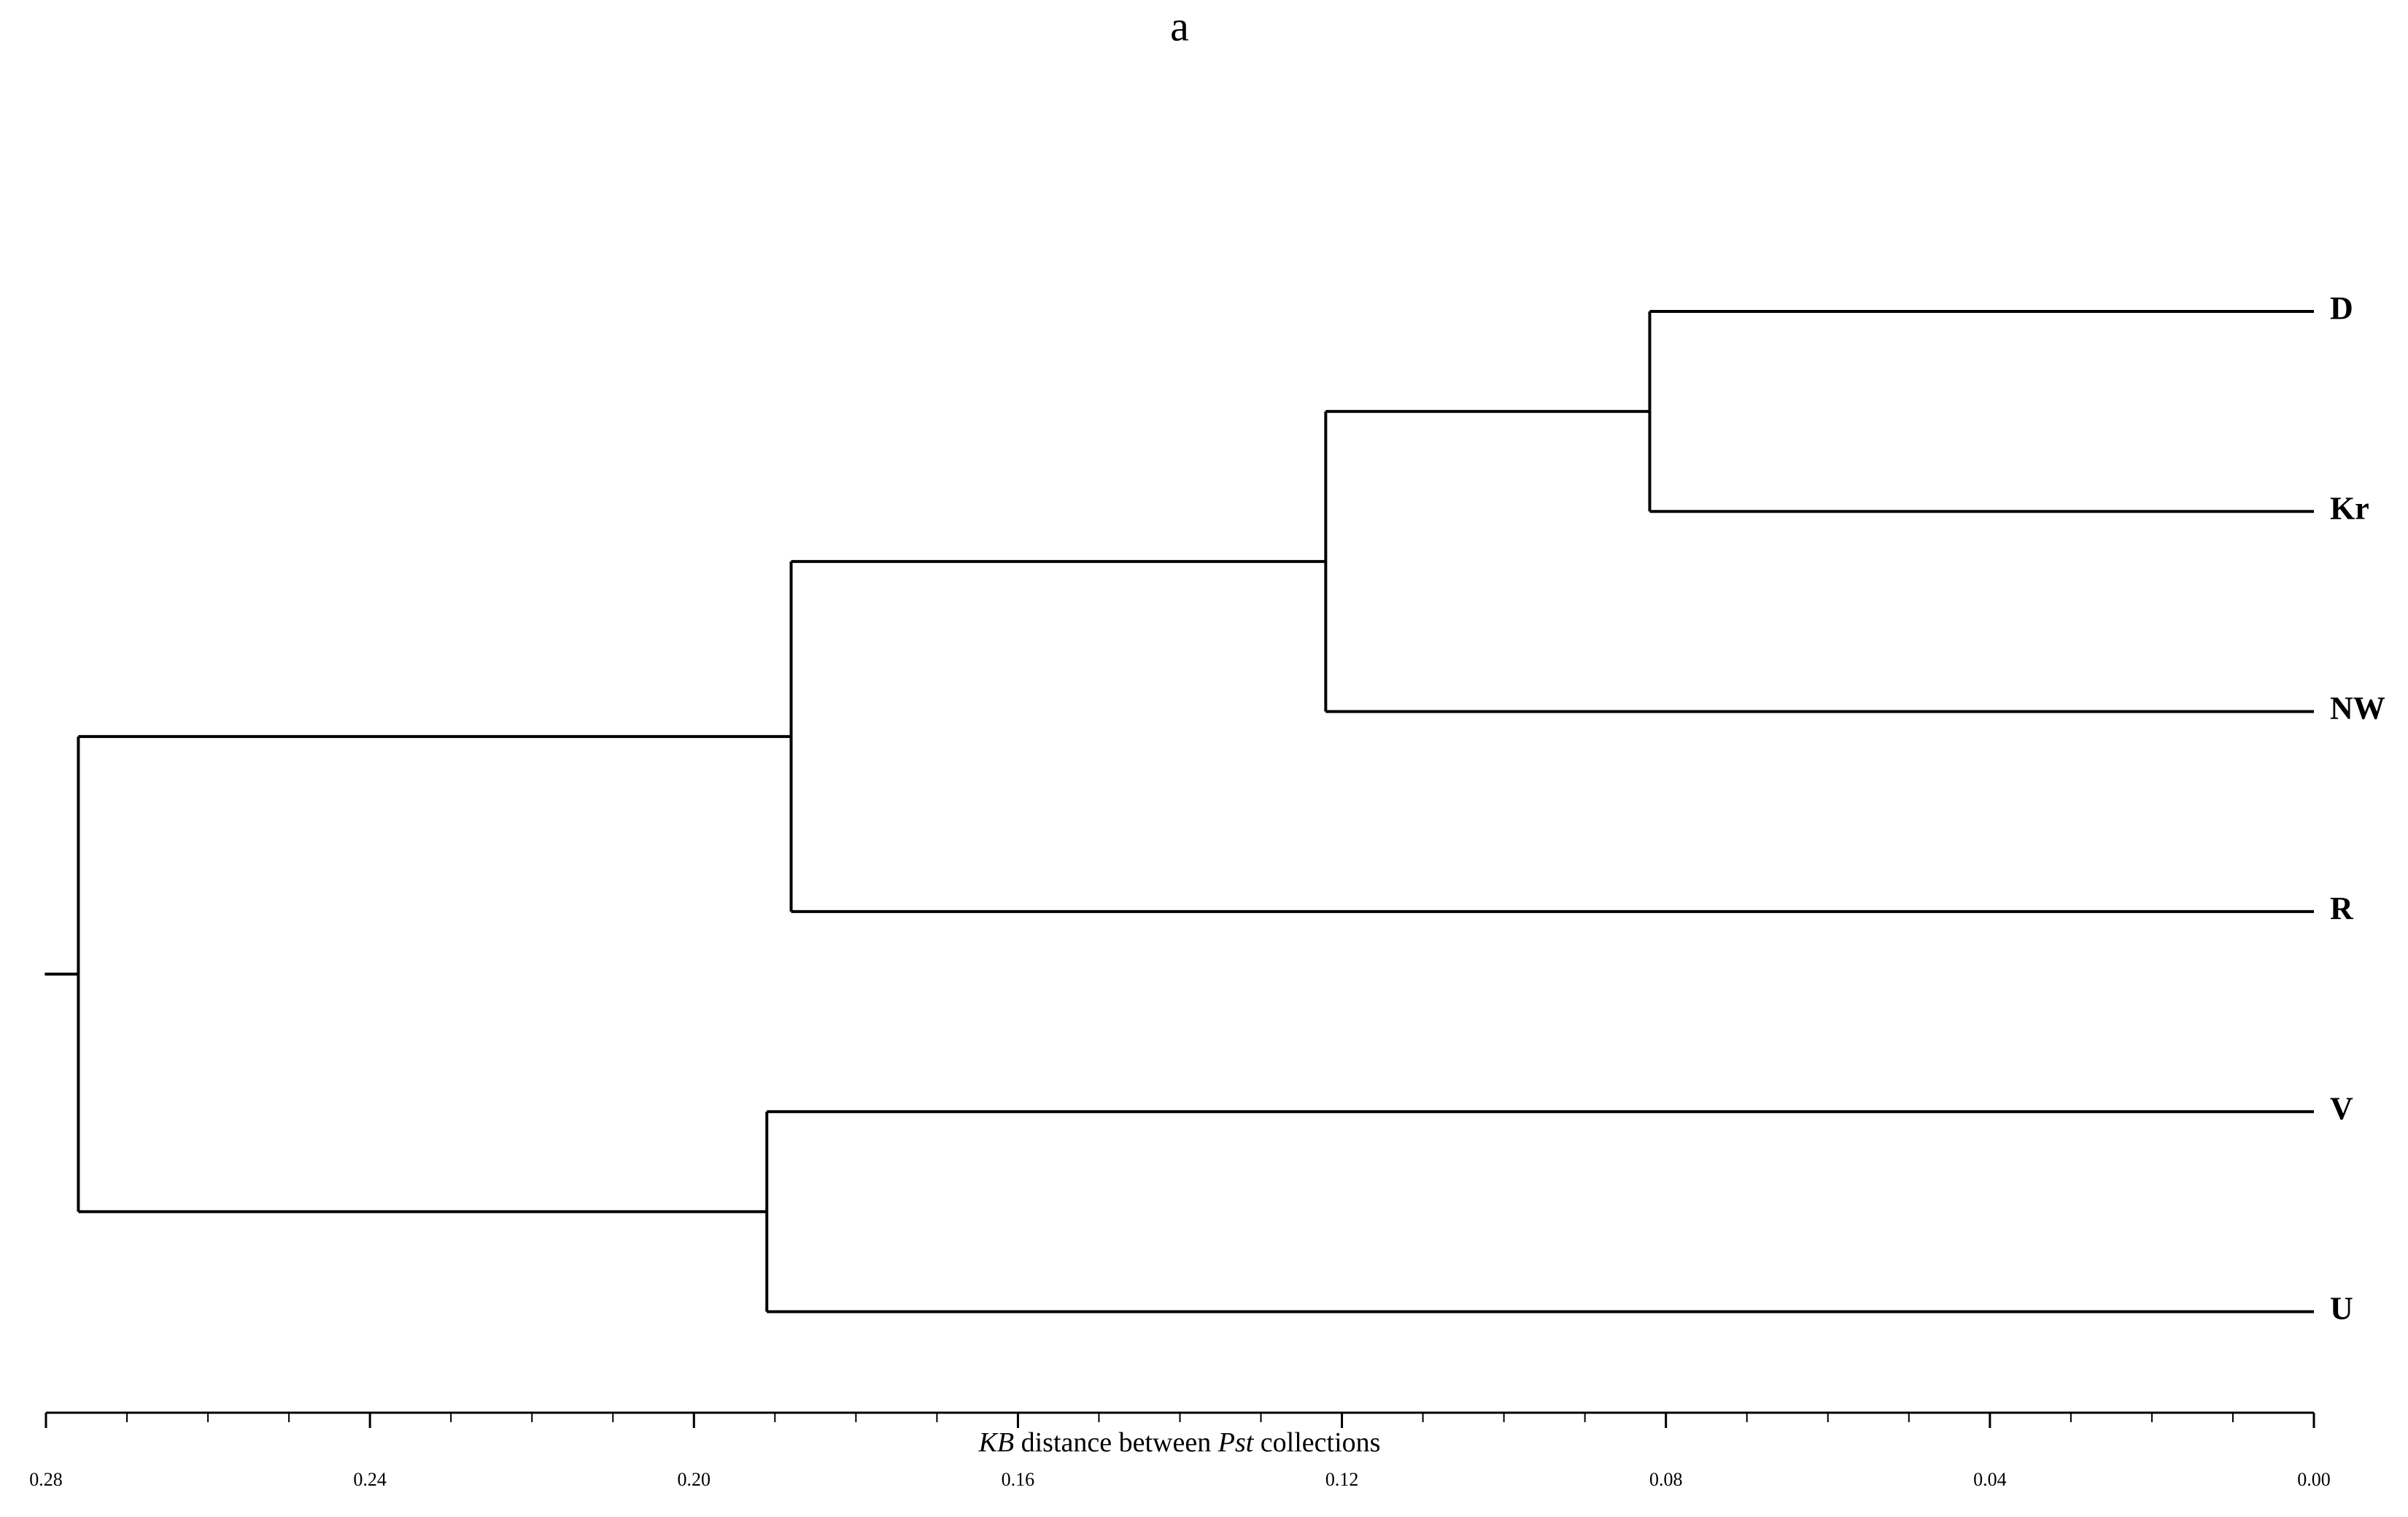 This screenshot has height=1517, width=2408. Describe the element at coordinates (694, 1479) in the screenshot. I see `x-tick-label: 0.20` at that location.